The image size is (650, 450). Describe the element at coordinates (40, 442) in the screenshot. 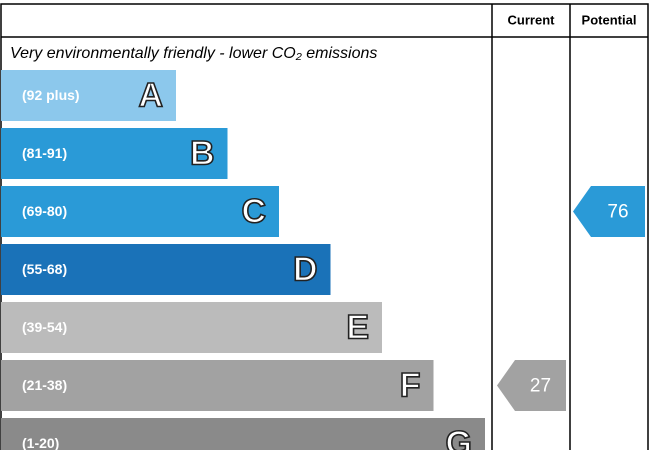

I see `band-range: (1-20)` at that location.